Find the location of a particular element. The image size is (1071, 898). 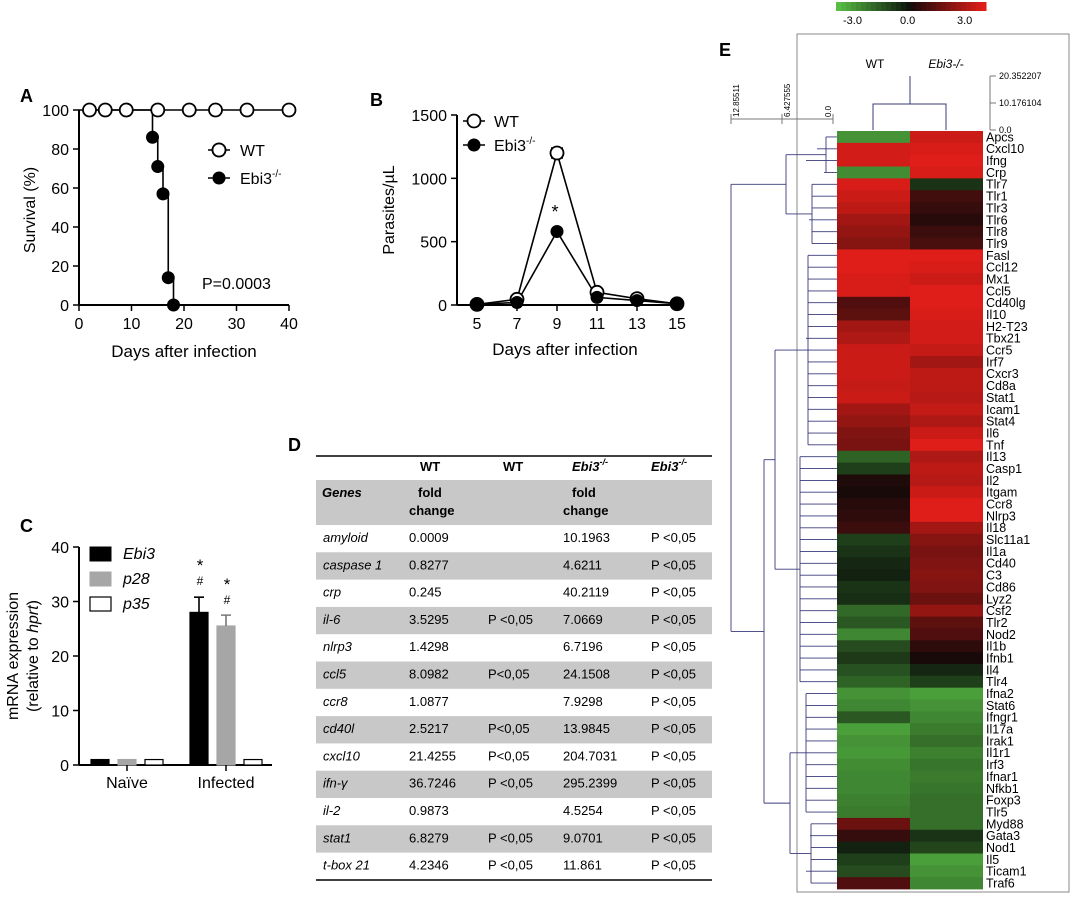

row-dendro-scale-max: 12.85511 is located at coordinates (736, 100).